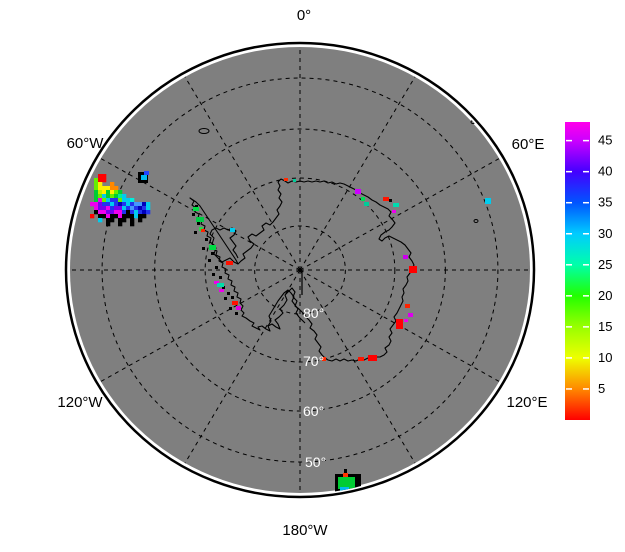 The height and width of the screenshot is (552, 625). Describe the element at coordinates (577, 264) in the screenshot. I see `colorbar-ticks` at that location.